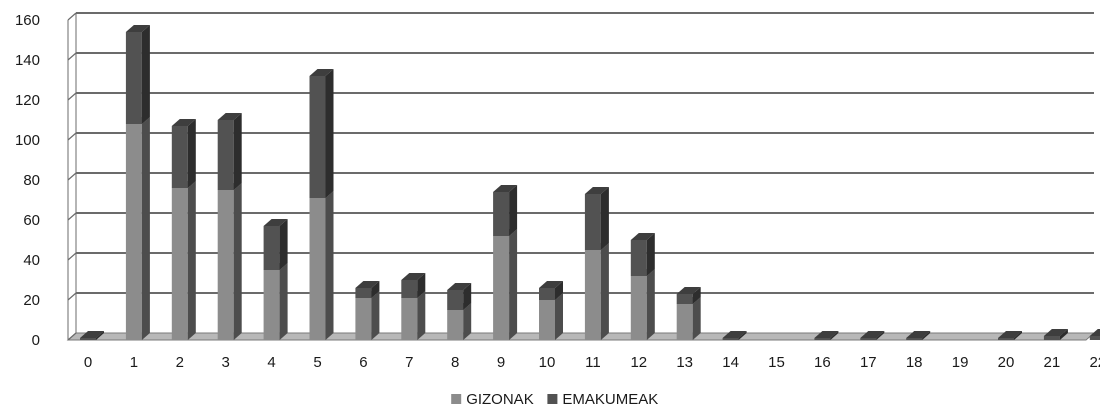  Describe the element at coordinates (27, 60) in the screenshot. I see `y-tick-label: 140` at that location.